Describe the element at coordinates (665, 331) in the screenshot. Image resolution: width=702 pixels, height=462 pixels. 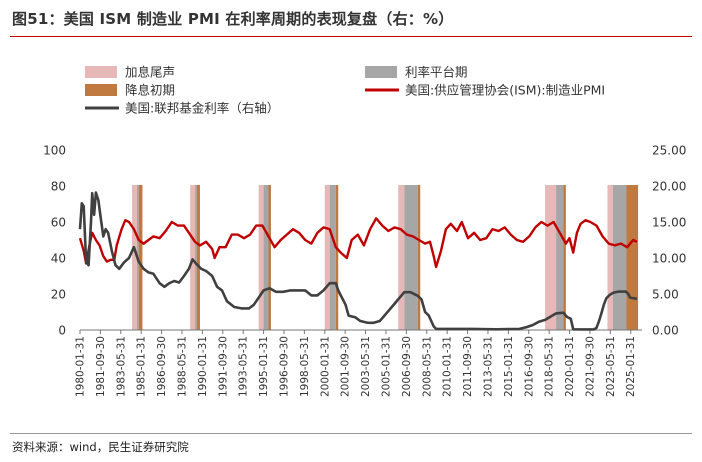
I see `y-right-tick-label: 0.00` at that location.